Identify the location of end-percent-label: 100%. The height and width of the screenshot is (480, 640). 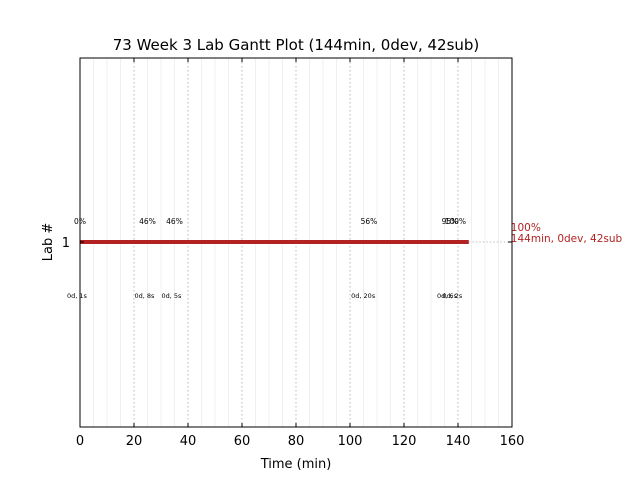
(526, 228).